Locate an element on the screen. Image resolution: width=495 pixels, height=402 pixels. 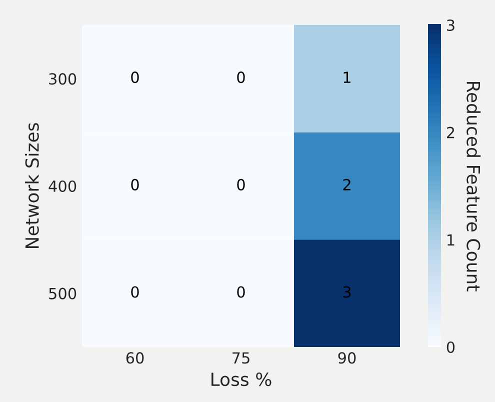
x-tick-label: 60 is located at coordinates (135, 358).